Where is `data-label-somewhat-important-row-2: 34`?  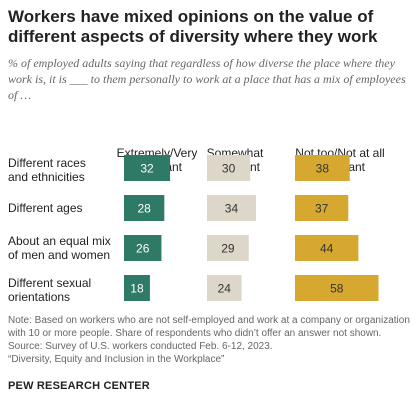 data-label-somewhat-important-row-2: 34 is located at coordinates (232, 209).